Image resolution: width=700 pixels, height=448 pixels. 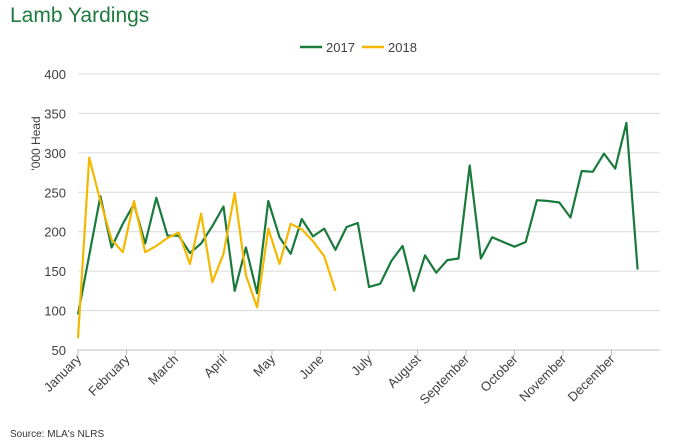 What do you see at coordinates (57, 434) in the screenshot?
I see `source-note: Source: MLA's NLRS` at bounding box center [57, 434].